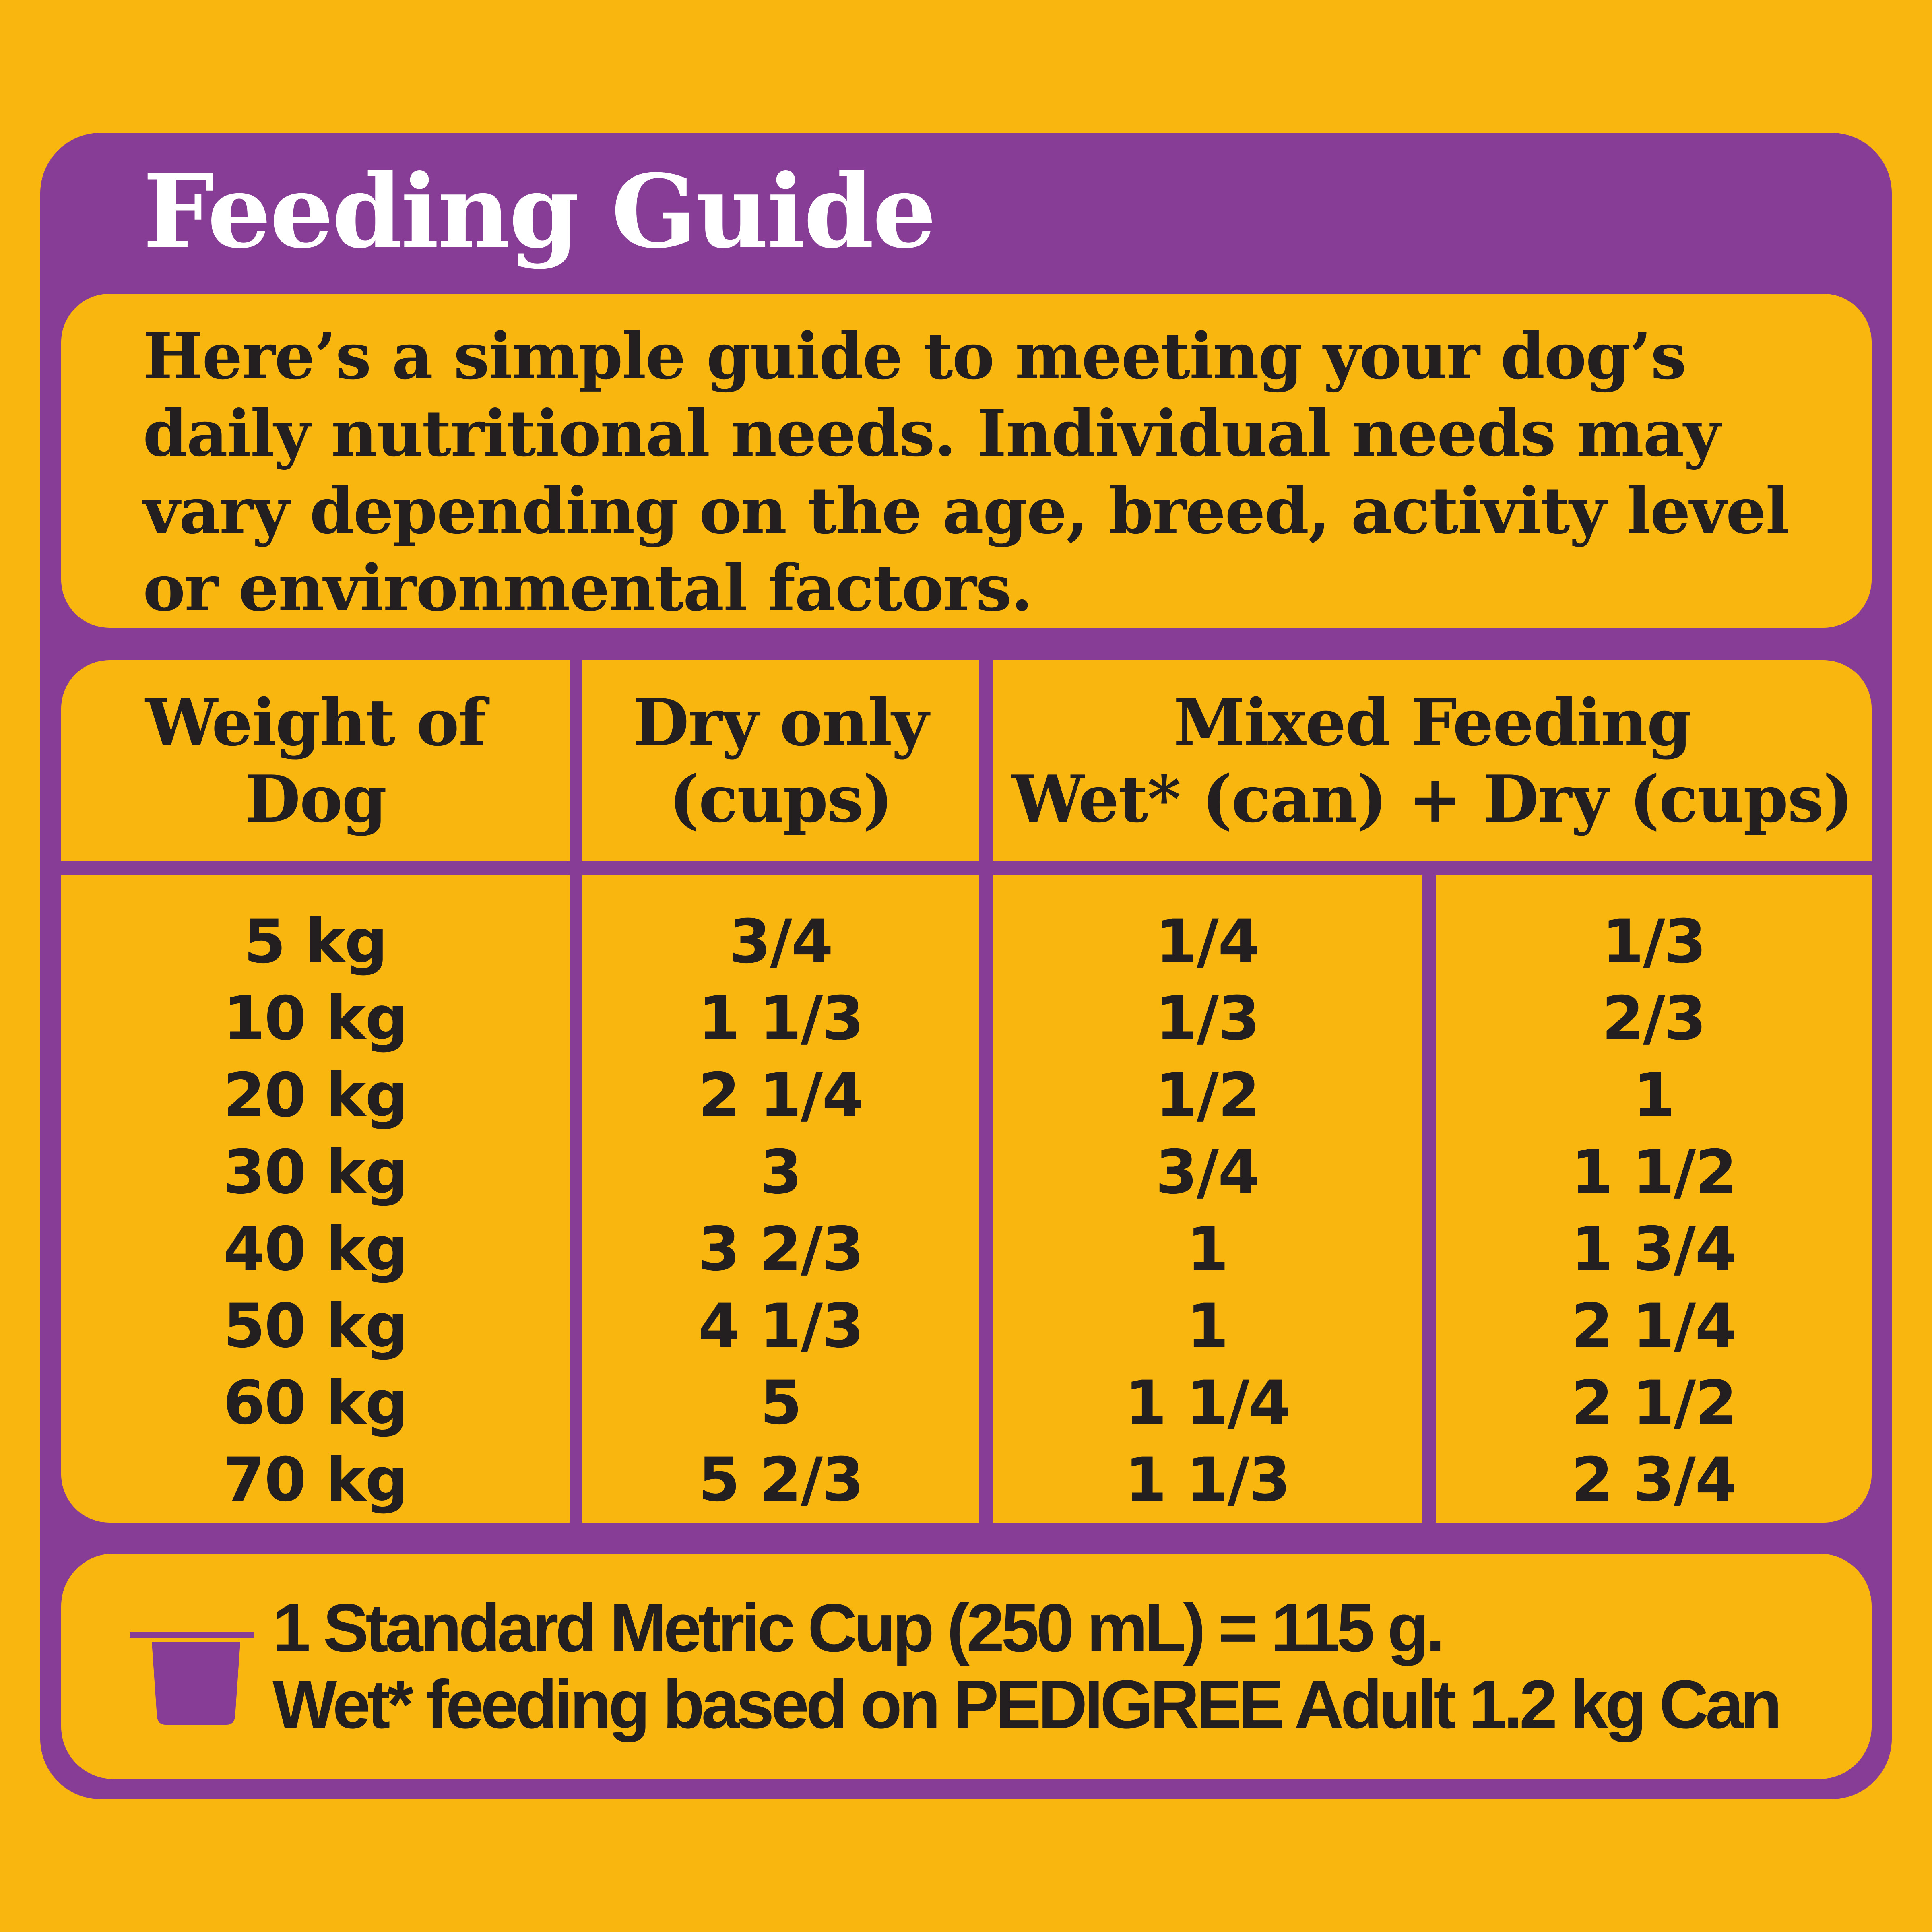 The height and width of the screenshot is (1932, 1932). I want to click on table-cell: 5 2/3, so click(781, 1480).